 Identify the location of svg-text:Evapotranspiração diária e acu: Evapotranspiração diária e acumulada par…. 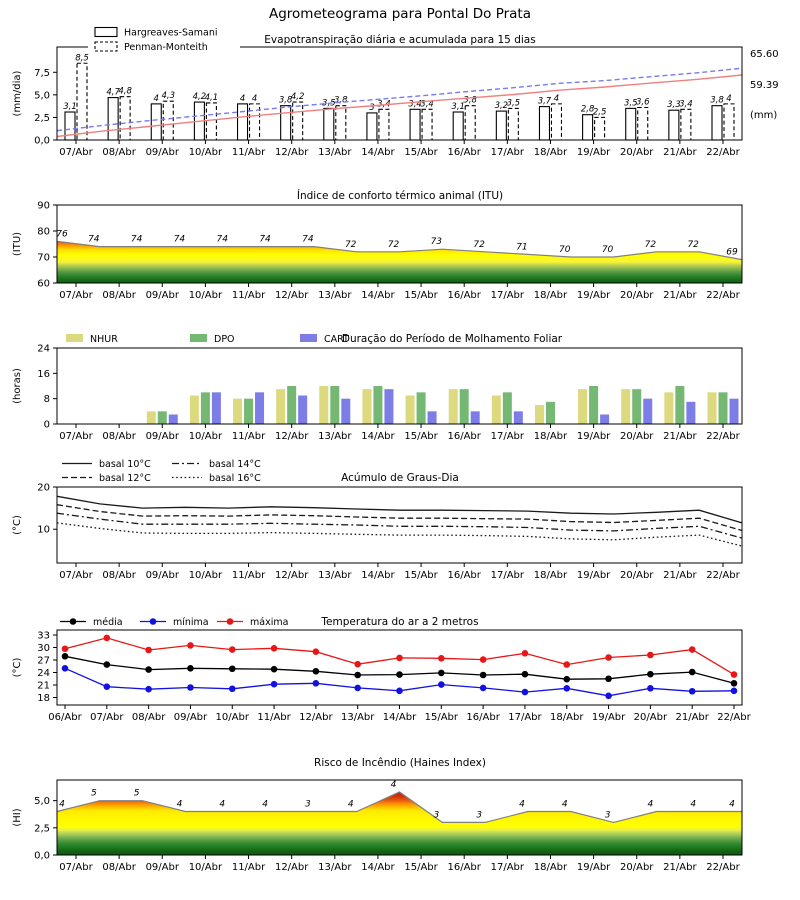
(399, 40).